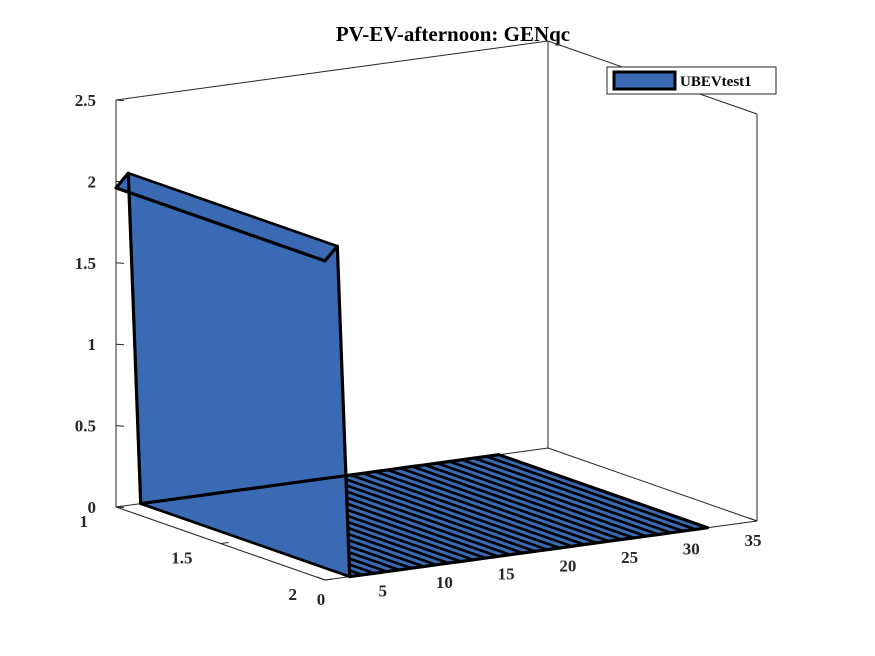  What do you see at coordinates (453, 34) in the screenshot?
I see `chart-title: PV-EV-afternoon: GENqc` at bounding box center [453, 34].